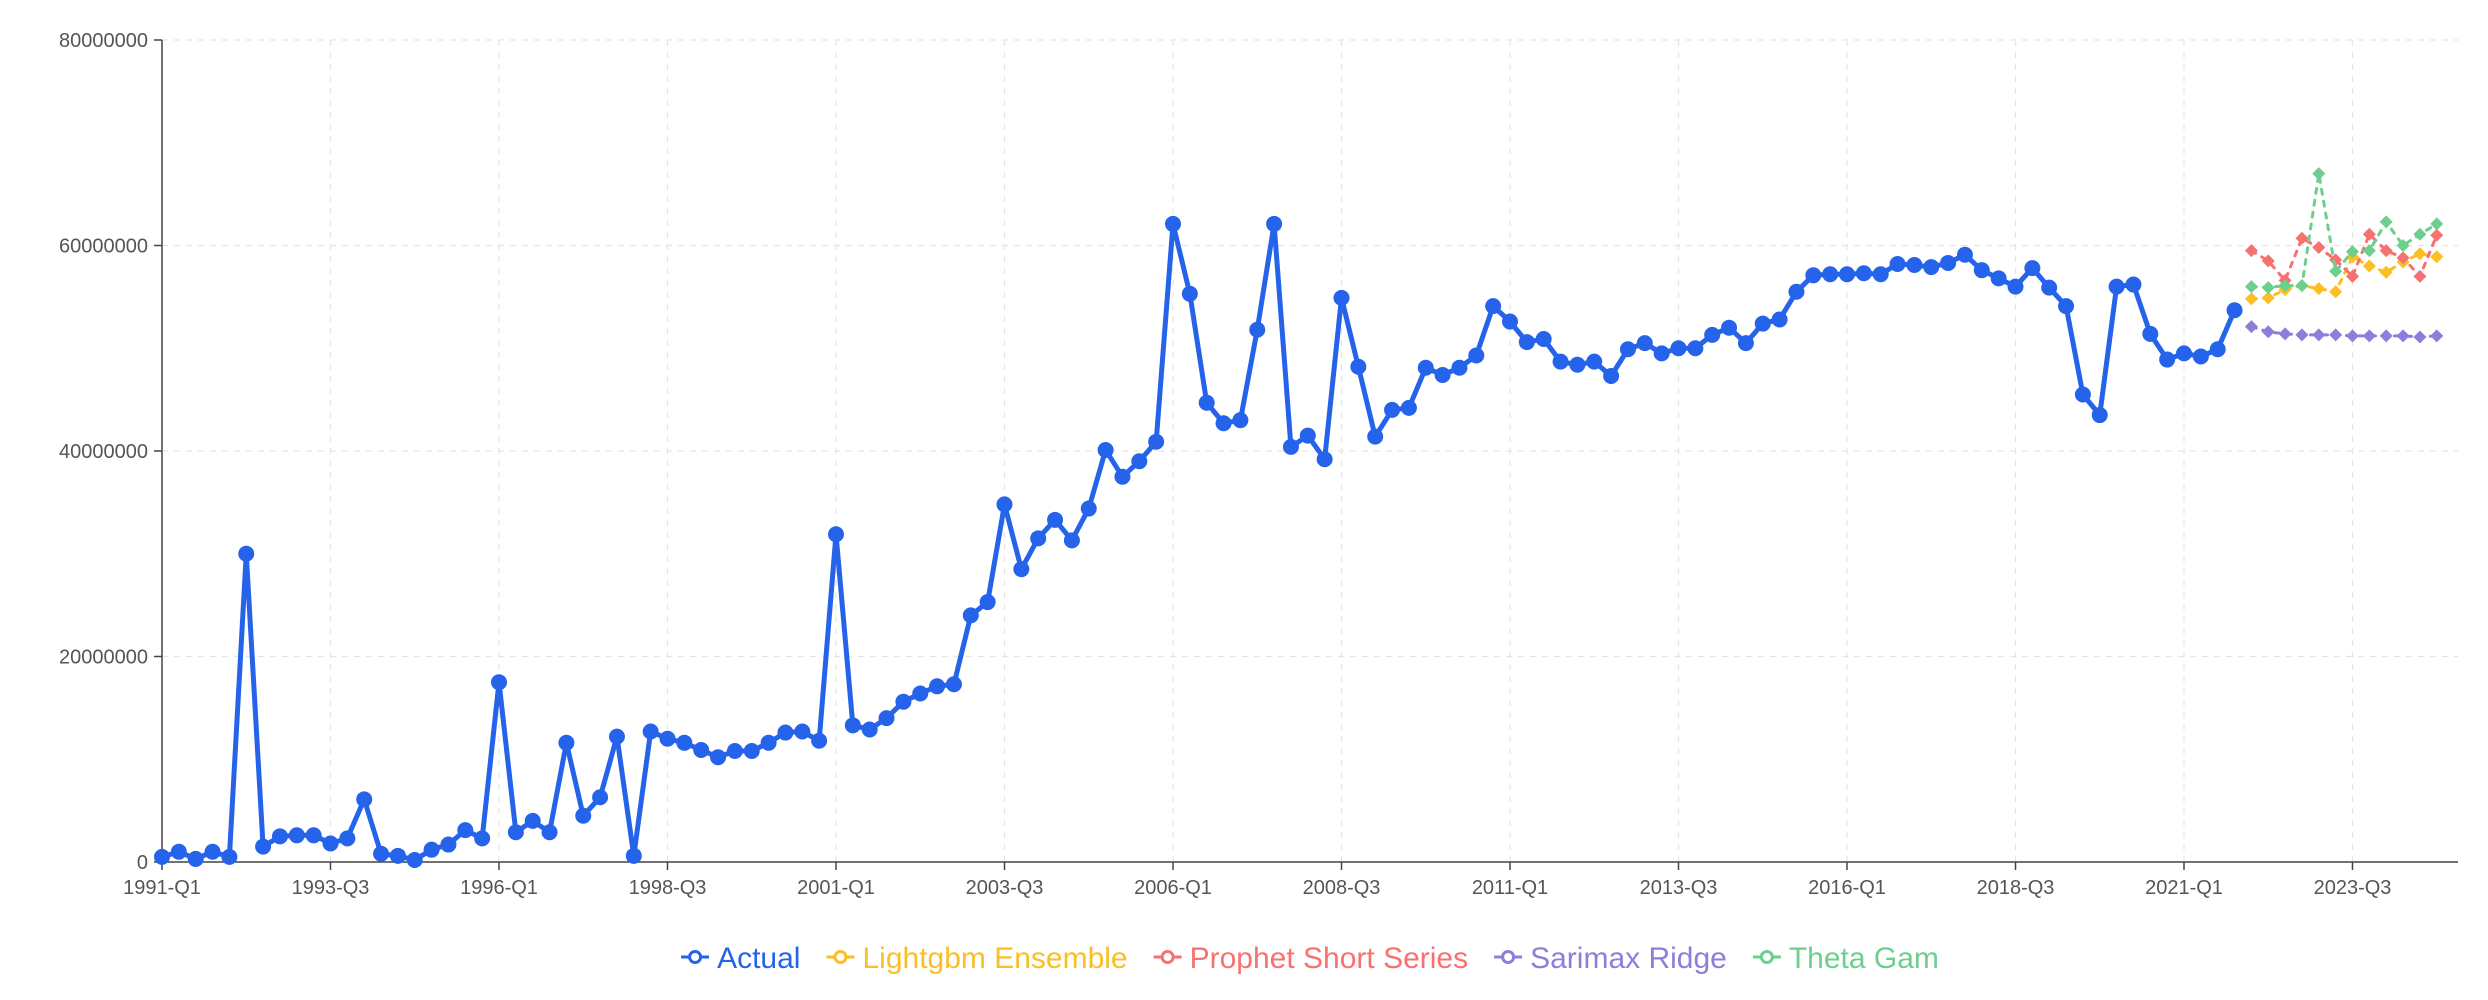 Image resolution: width=2488 pixels, height=1000 pixels. Describe the element at coordinates (1845, 958) in the screenshot. I see `legend-item-theta-gam: Theta Gam` at that location.